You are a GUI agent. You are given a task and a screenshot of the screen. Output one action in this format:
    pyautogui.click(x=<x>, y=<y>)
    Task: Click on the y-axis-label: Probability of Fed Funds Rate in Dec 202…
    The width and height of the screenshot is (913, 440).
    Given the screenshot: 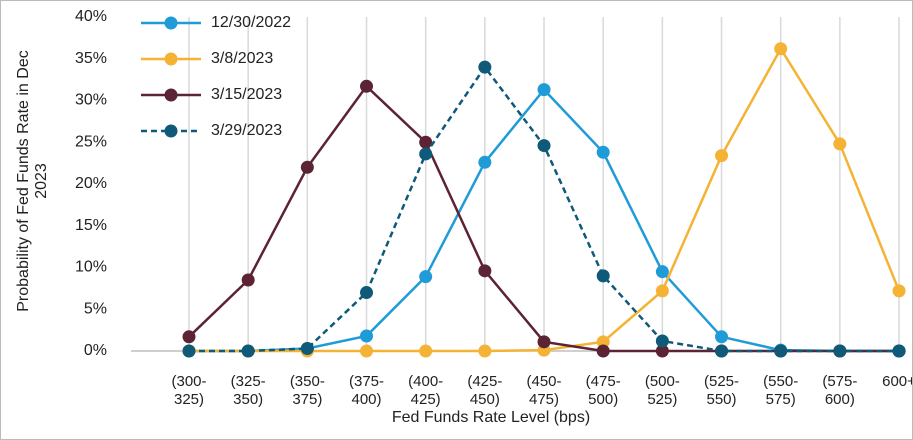 What is the action you would take?
    pyautogui.click(x=32, y=181)
    